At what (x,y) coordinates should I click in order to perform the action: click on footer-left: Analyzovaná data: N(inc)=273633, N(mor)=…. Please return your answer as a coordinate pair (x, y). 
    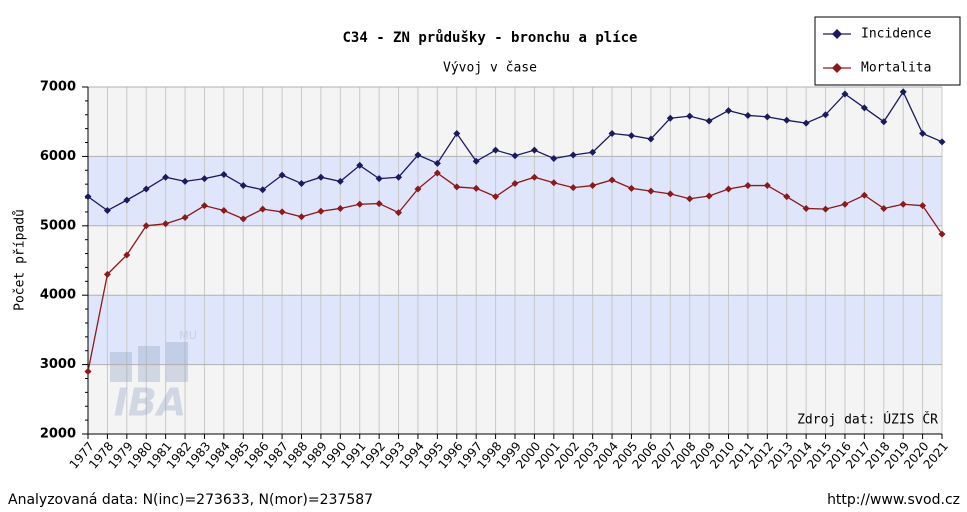
    Looking at the image, I should click on (190, 500).